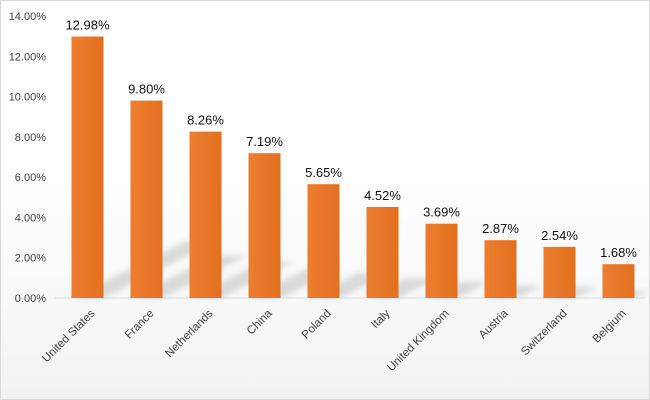  Describe the element at coordinates (500, 228) in the screenshot. I see `data-label: 2.87%` at that location.